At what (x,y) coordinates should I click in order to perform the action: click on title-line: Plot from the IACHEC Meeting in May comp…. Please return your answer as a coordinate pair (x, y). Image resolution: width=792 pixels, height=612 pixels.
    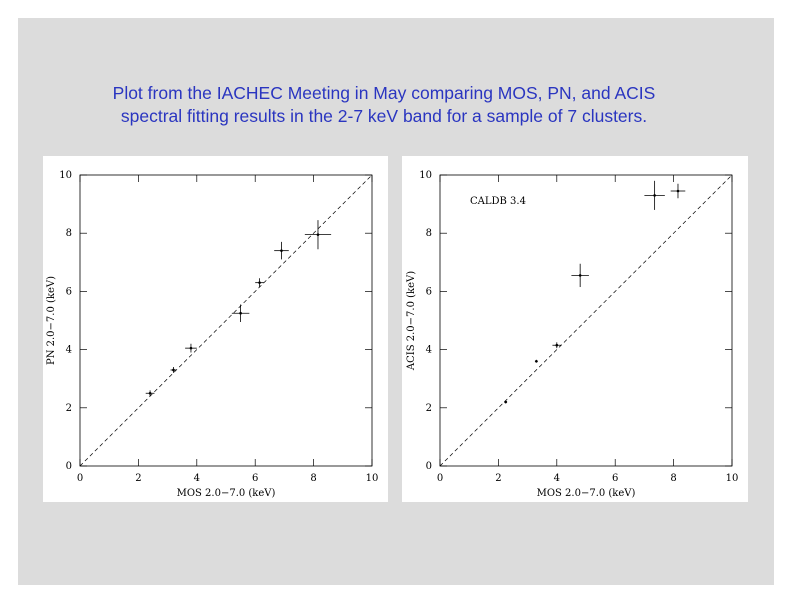
    Looking at the image, I should click on (384, 93).